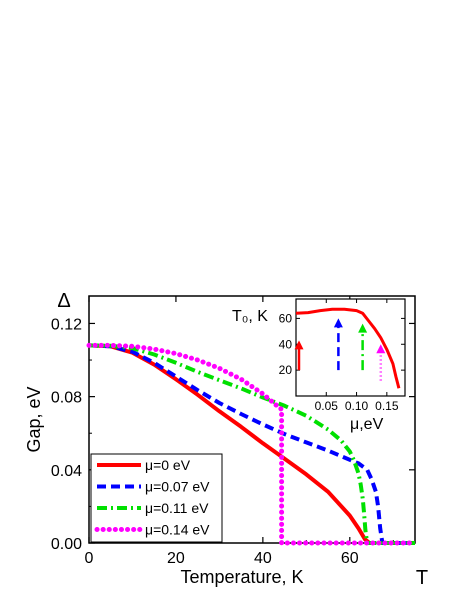 This screenshot has width=463, height=604. Describe the element at coordinates (367, 424) in the screenshot. I see `inset-x-axis-label: μ,eV` at that location.